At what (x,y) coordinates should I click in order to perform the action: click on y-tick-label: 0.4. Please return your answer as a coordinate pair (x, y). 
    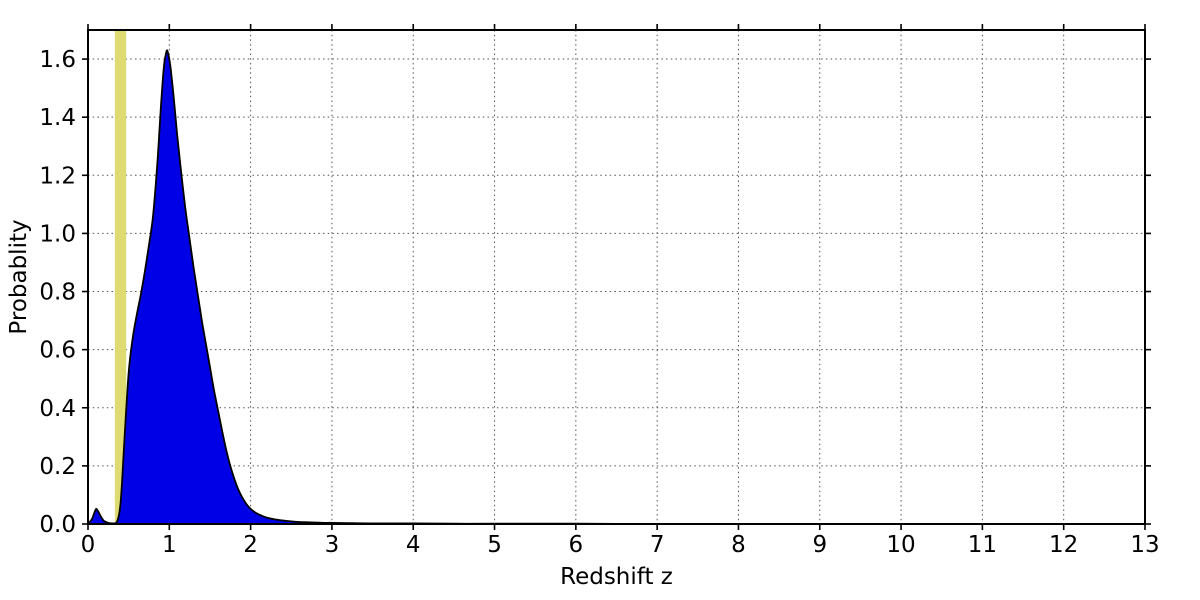
    Looking at the image, I should click on (57, 409).